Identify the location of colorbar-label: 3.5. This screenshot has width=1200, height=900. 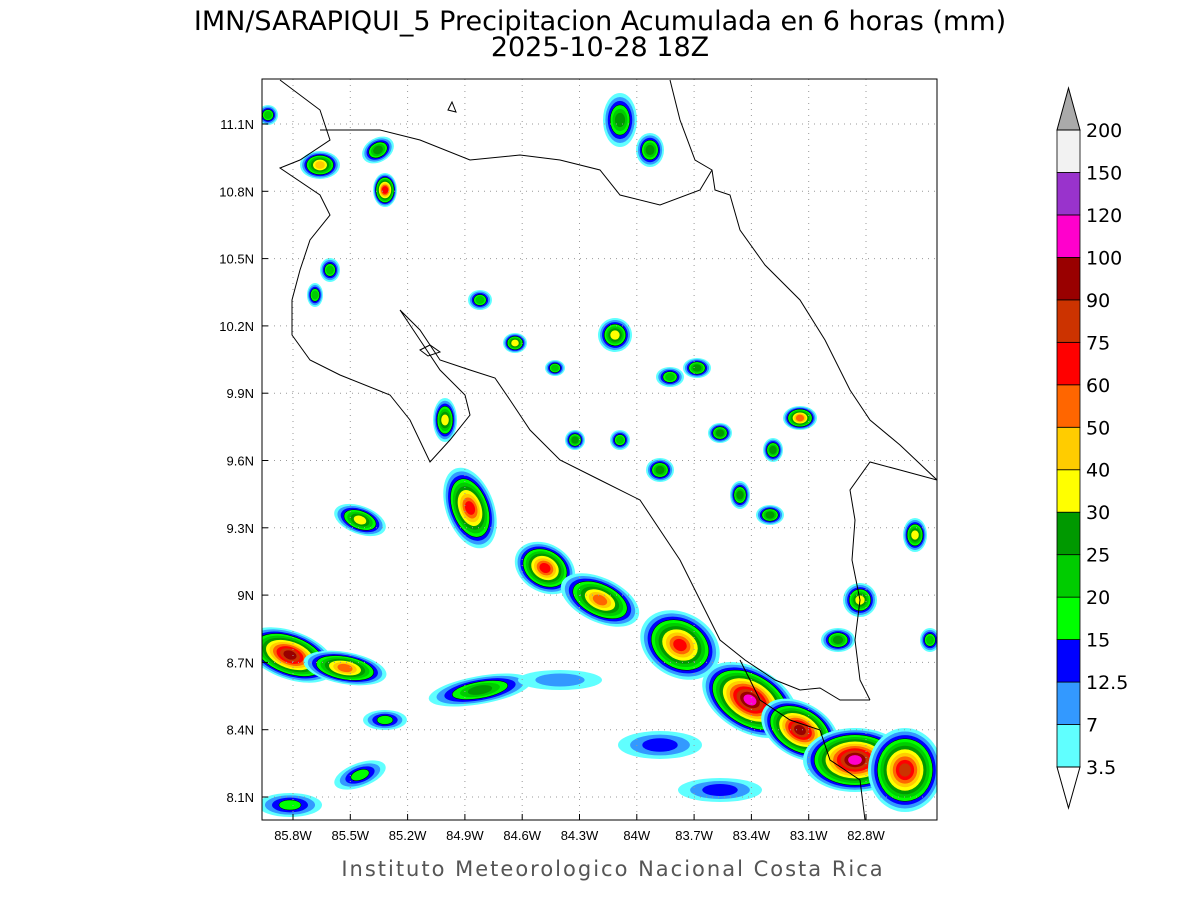
(1101, 768).